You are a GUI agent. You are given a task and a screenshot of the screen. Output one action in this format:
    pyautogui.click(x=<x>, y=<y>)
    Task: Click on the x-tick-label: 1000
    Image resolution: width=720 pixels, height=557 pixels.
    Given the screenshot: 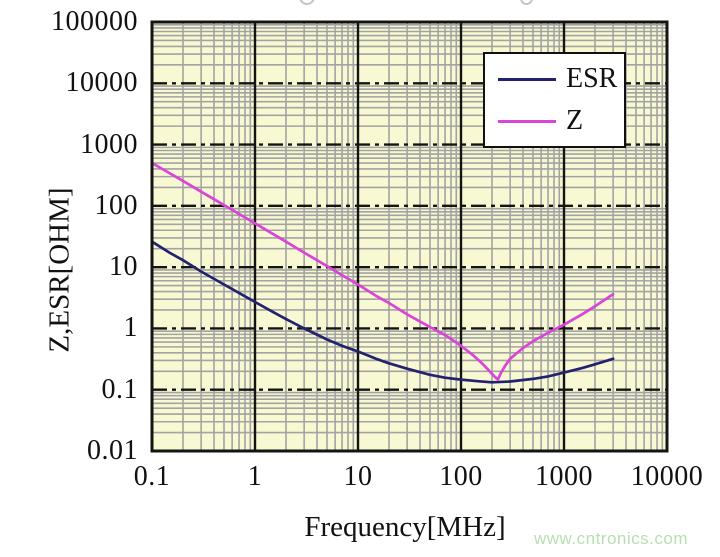 What is the action you would take?
    pyautogui.click(x=564, y=476)
    